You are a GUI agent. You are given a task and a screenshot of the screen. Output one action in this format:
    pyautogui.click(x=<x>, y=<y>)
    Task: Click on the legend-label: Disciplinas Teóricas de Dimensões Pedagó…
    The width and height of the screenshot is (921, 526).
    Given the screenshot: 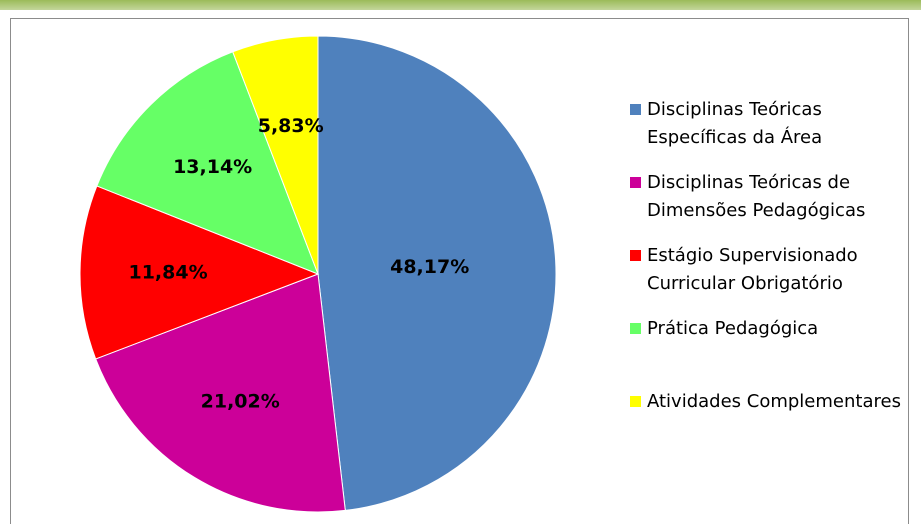 What is the action you would take?
    pyautogui.click(x=756, y=196)
    